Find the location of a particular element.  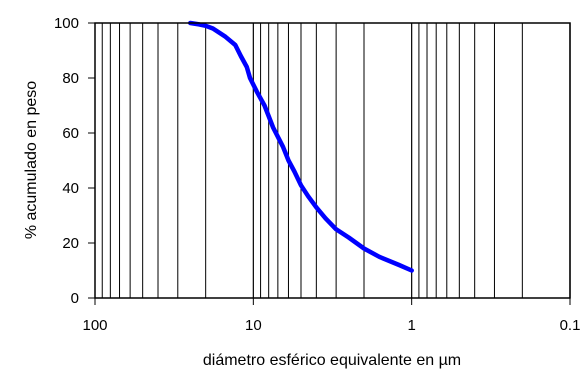

y-tick-label-3: 60 is located at coordinates (70, 133).